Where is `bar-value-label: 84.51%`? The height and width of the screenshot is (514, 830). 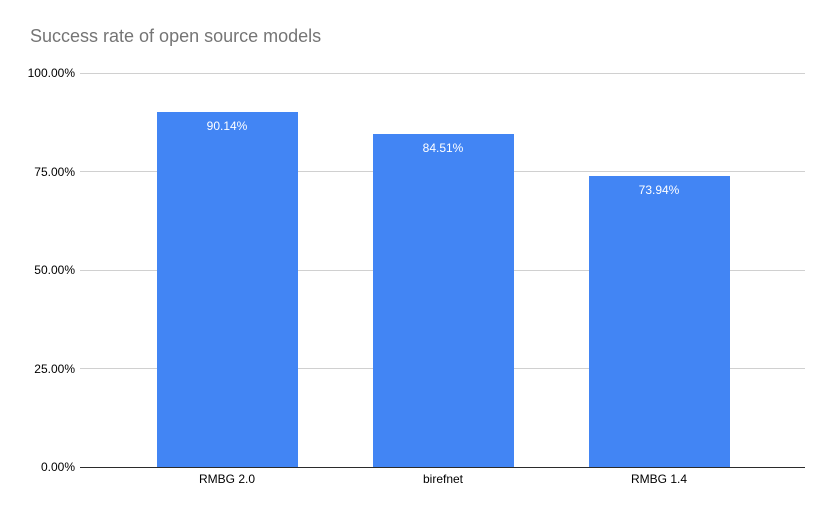
bar-value-label: 84.51% is located at coordinates (443, 148).